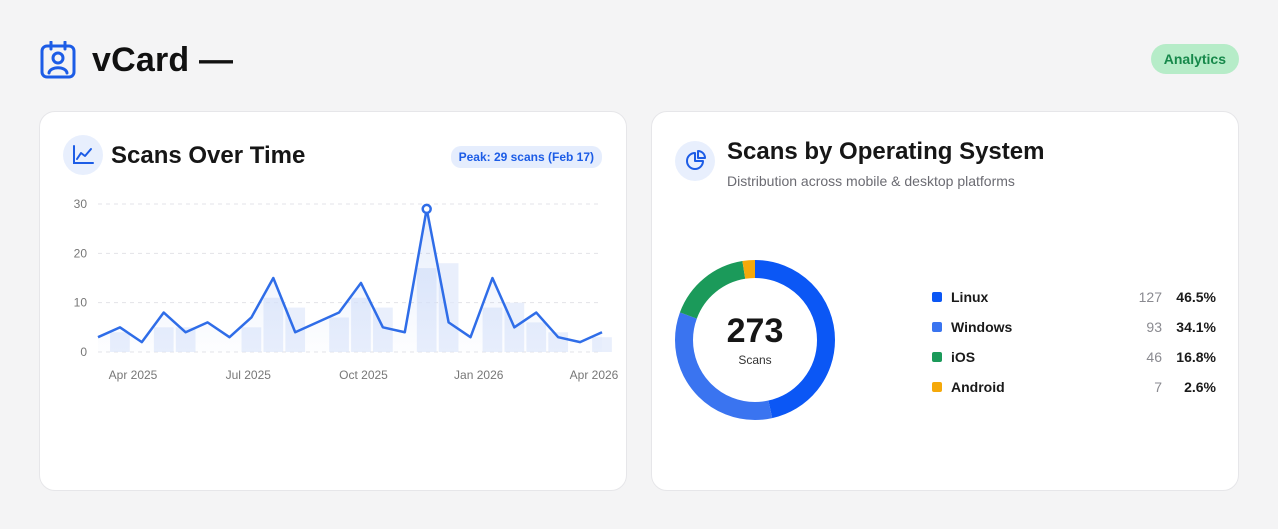  Describe the element at coordinates (208, 155) in the screenshot. I see `scans-over-time-title: Scans Over Time` at that location.